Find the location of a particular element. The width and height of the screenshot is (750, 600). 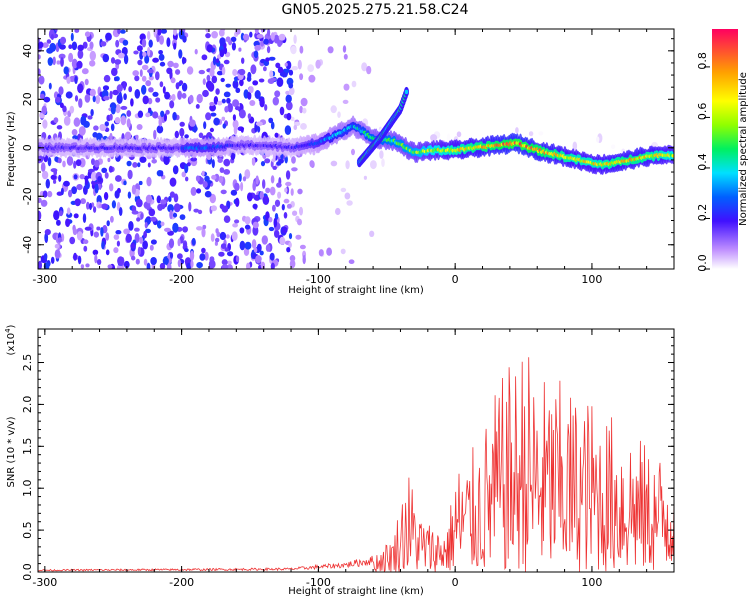

colorbar-tick-label: 0.4 is located at coordinates (702, 162).